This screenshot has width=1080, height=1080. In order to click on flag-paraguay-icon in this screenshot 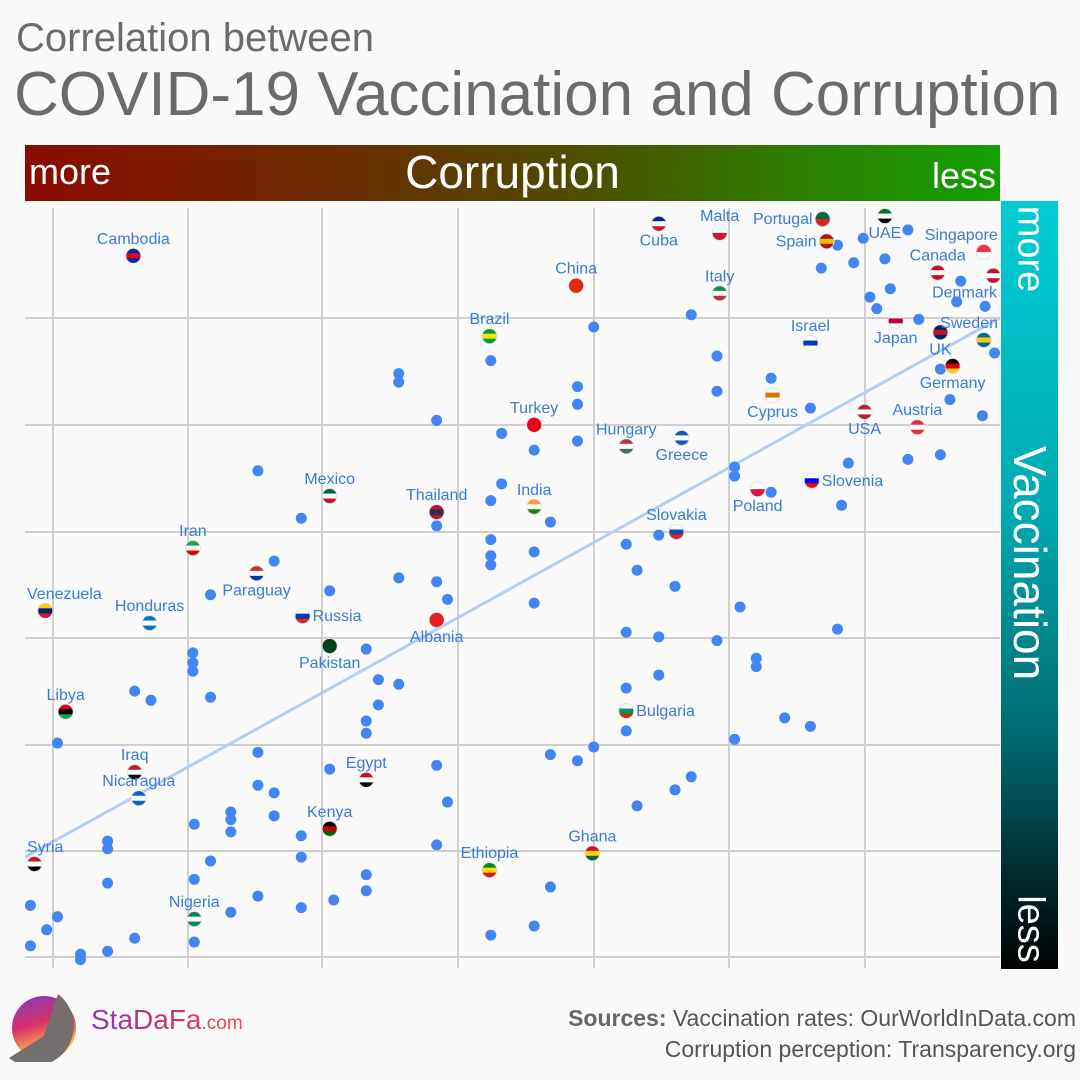, I will do `click(257, 573)`.